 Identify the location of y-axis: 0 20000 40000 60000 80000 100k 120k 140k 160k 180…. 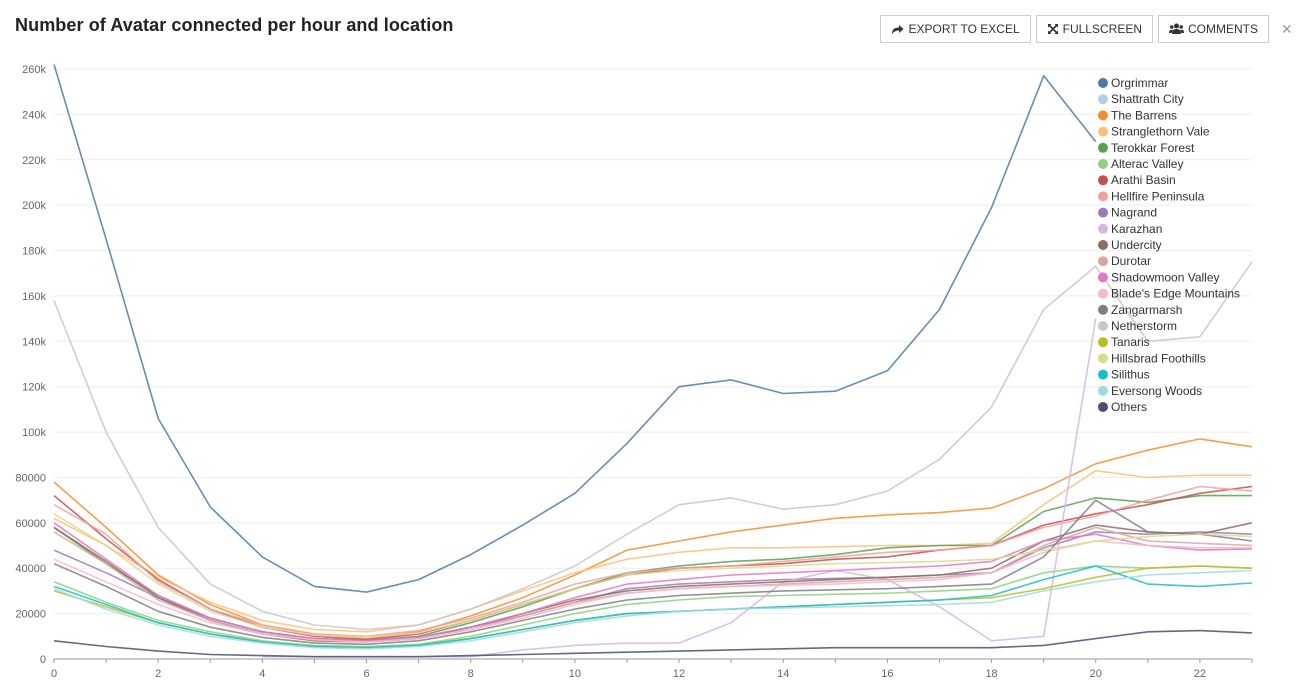
(30, 365).